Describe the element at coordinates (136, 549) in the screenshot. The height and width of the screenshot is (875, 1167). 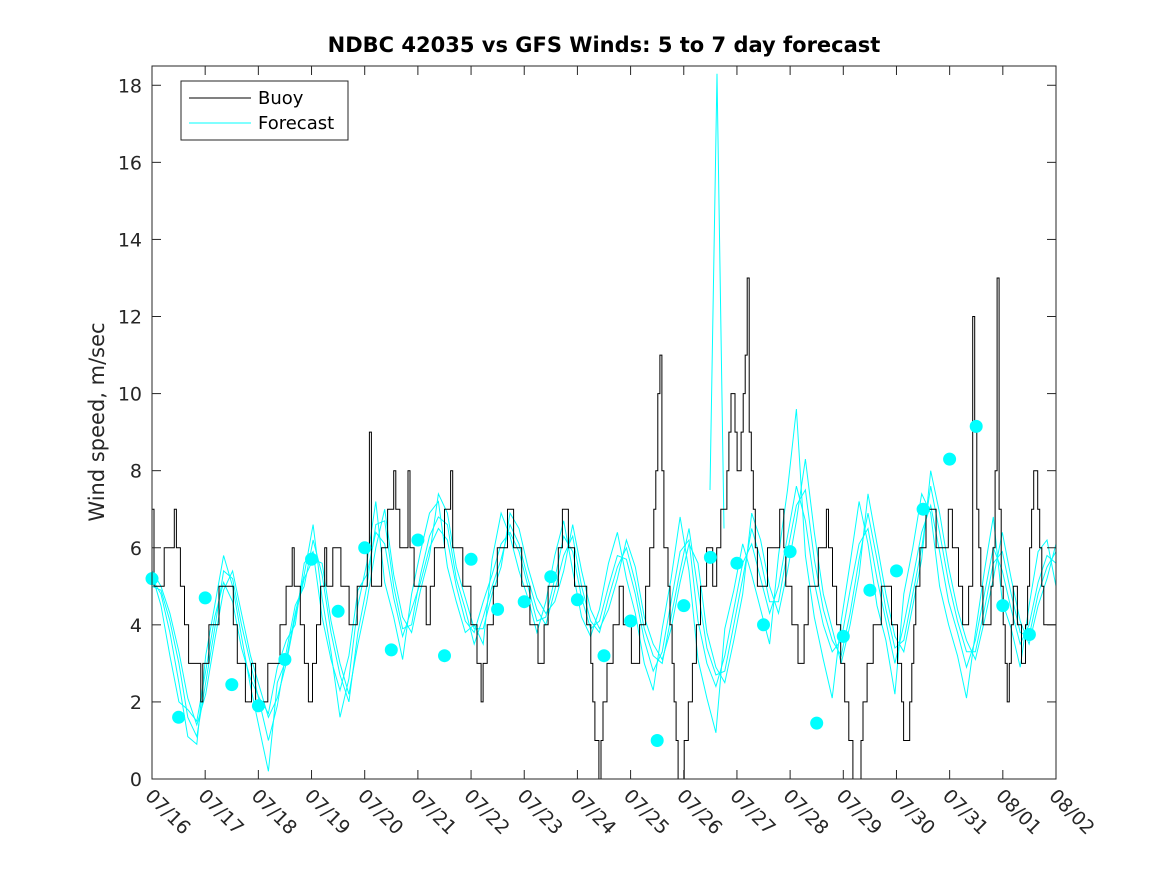
I see `y-tick-label: 6` at that location.